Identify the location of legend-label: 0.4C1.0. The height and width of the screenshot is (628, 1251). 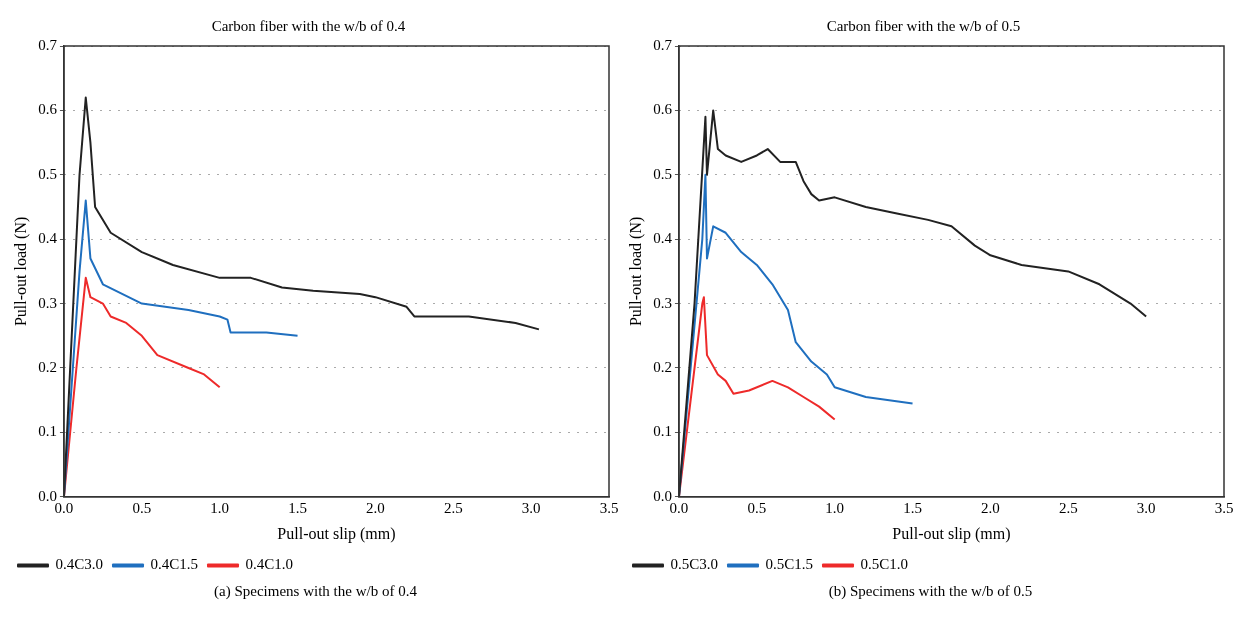
(269, 564).